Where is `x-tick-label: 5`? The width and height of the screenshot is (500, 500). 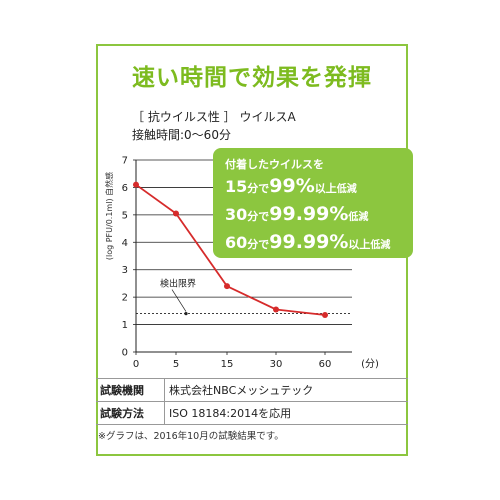
x-tick-label: 5 is located at coordinates (176, 364).